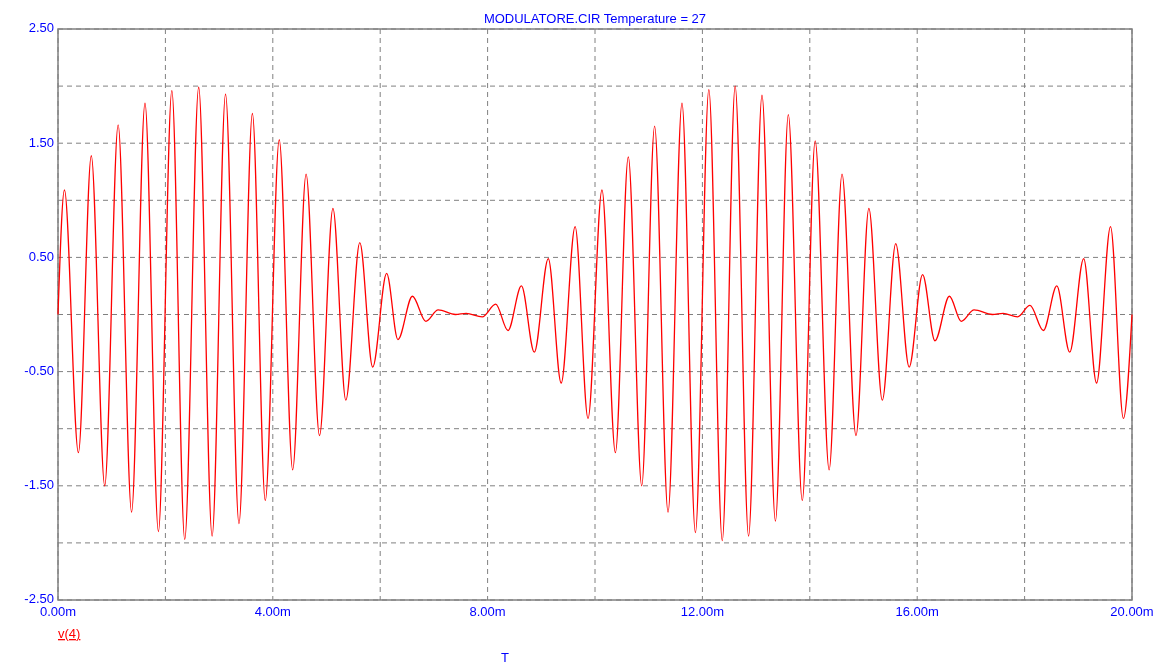 This screenshot has width=1165, height=668. What do you see at coordinates (41, 142) in the screenshot?
I see `y-tick-label: 1.50` at bounding box center [41, 142].